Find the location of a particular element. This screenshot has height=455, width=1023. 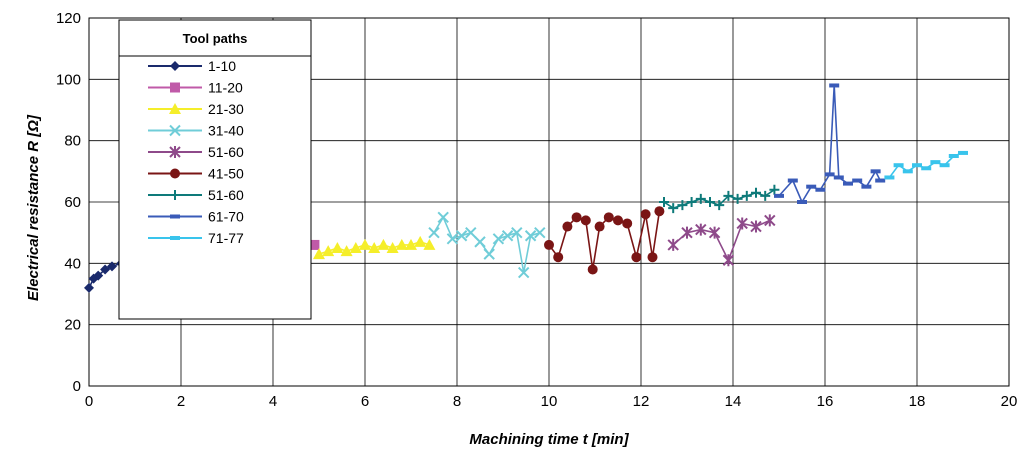

x-tick-label: 4 is located at coordinates (273, 401).